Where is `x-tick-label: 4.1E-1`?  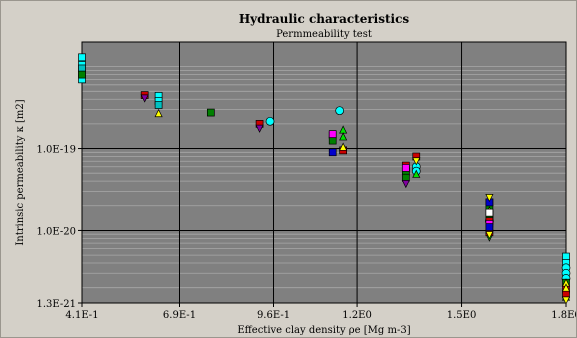 x-tick-label: 4.1E-1 is located at coordinates (81, 315).